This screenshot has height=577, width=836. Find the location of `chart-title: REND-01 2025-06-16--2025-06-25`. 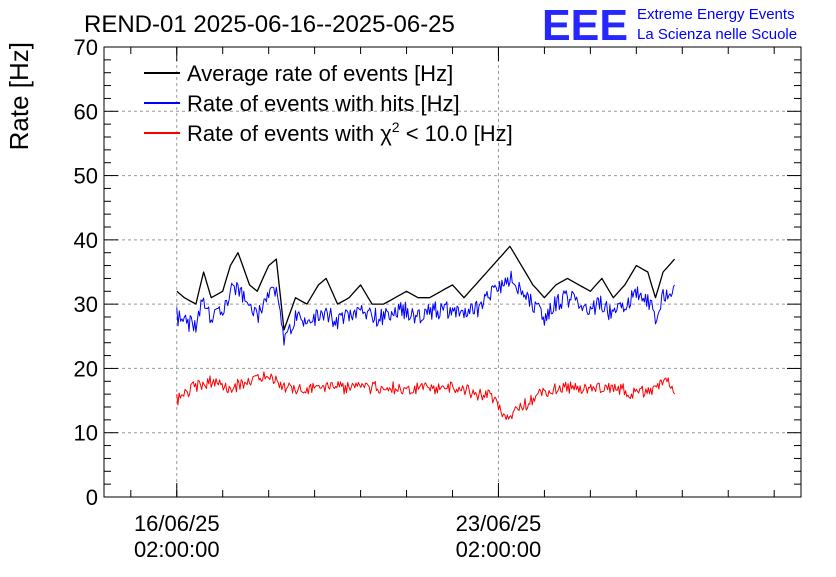

chart-title: REND-01 2025-06-16--2025-06-25 is located at coordinates (269, 24).